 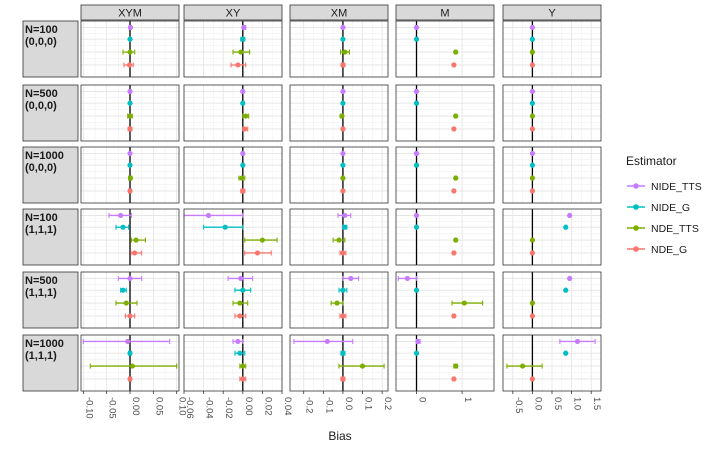 What do you see at coordinates (670, 208) in the screenshot?
I see `legend-label: NIDE_G` at bounding box center [670, 208].